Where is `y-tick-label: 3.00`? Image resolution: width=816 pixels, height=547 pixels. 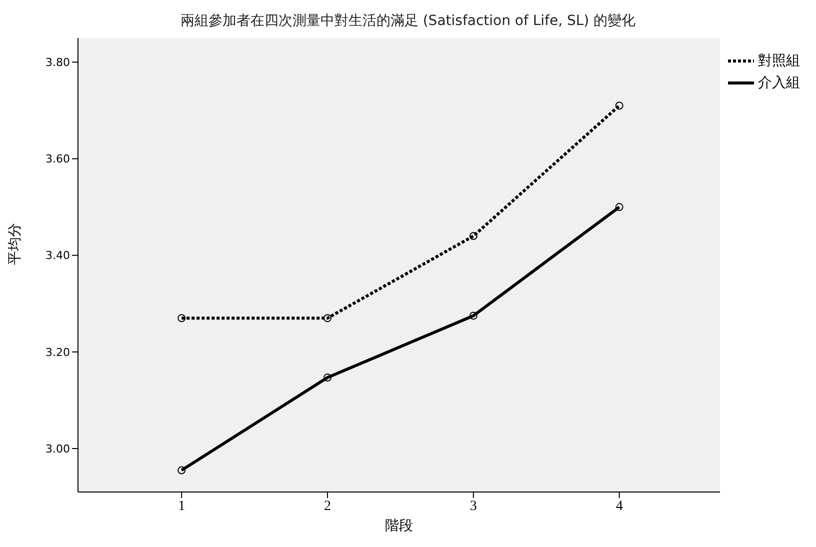 y-tick-label: 3.00 is located at coordinates (58, 449).